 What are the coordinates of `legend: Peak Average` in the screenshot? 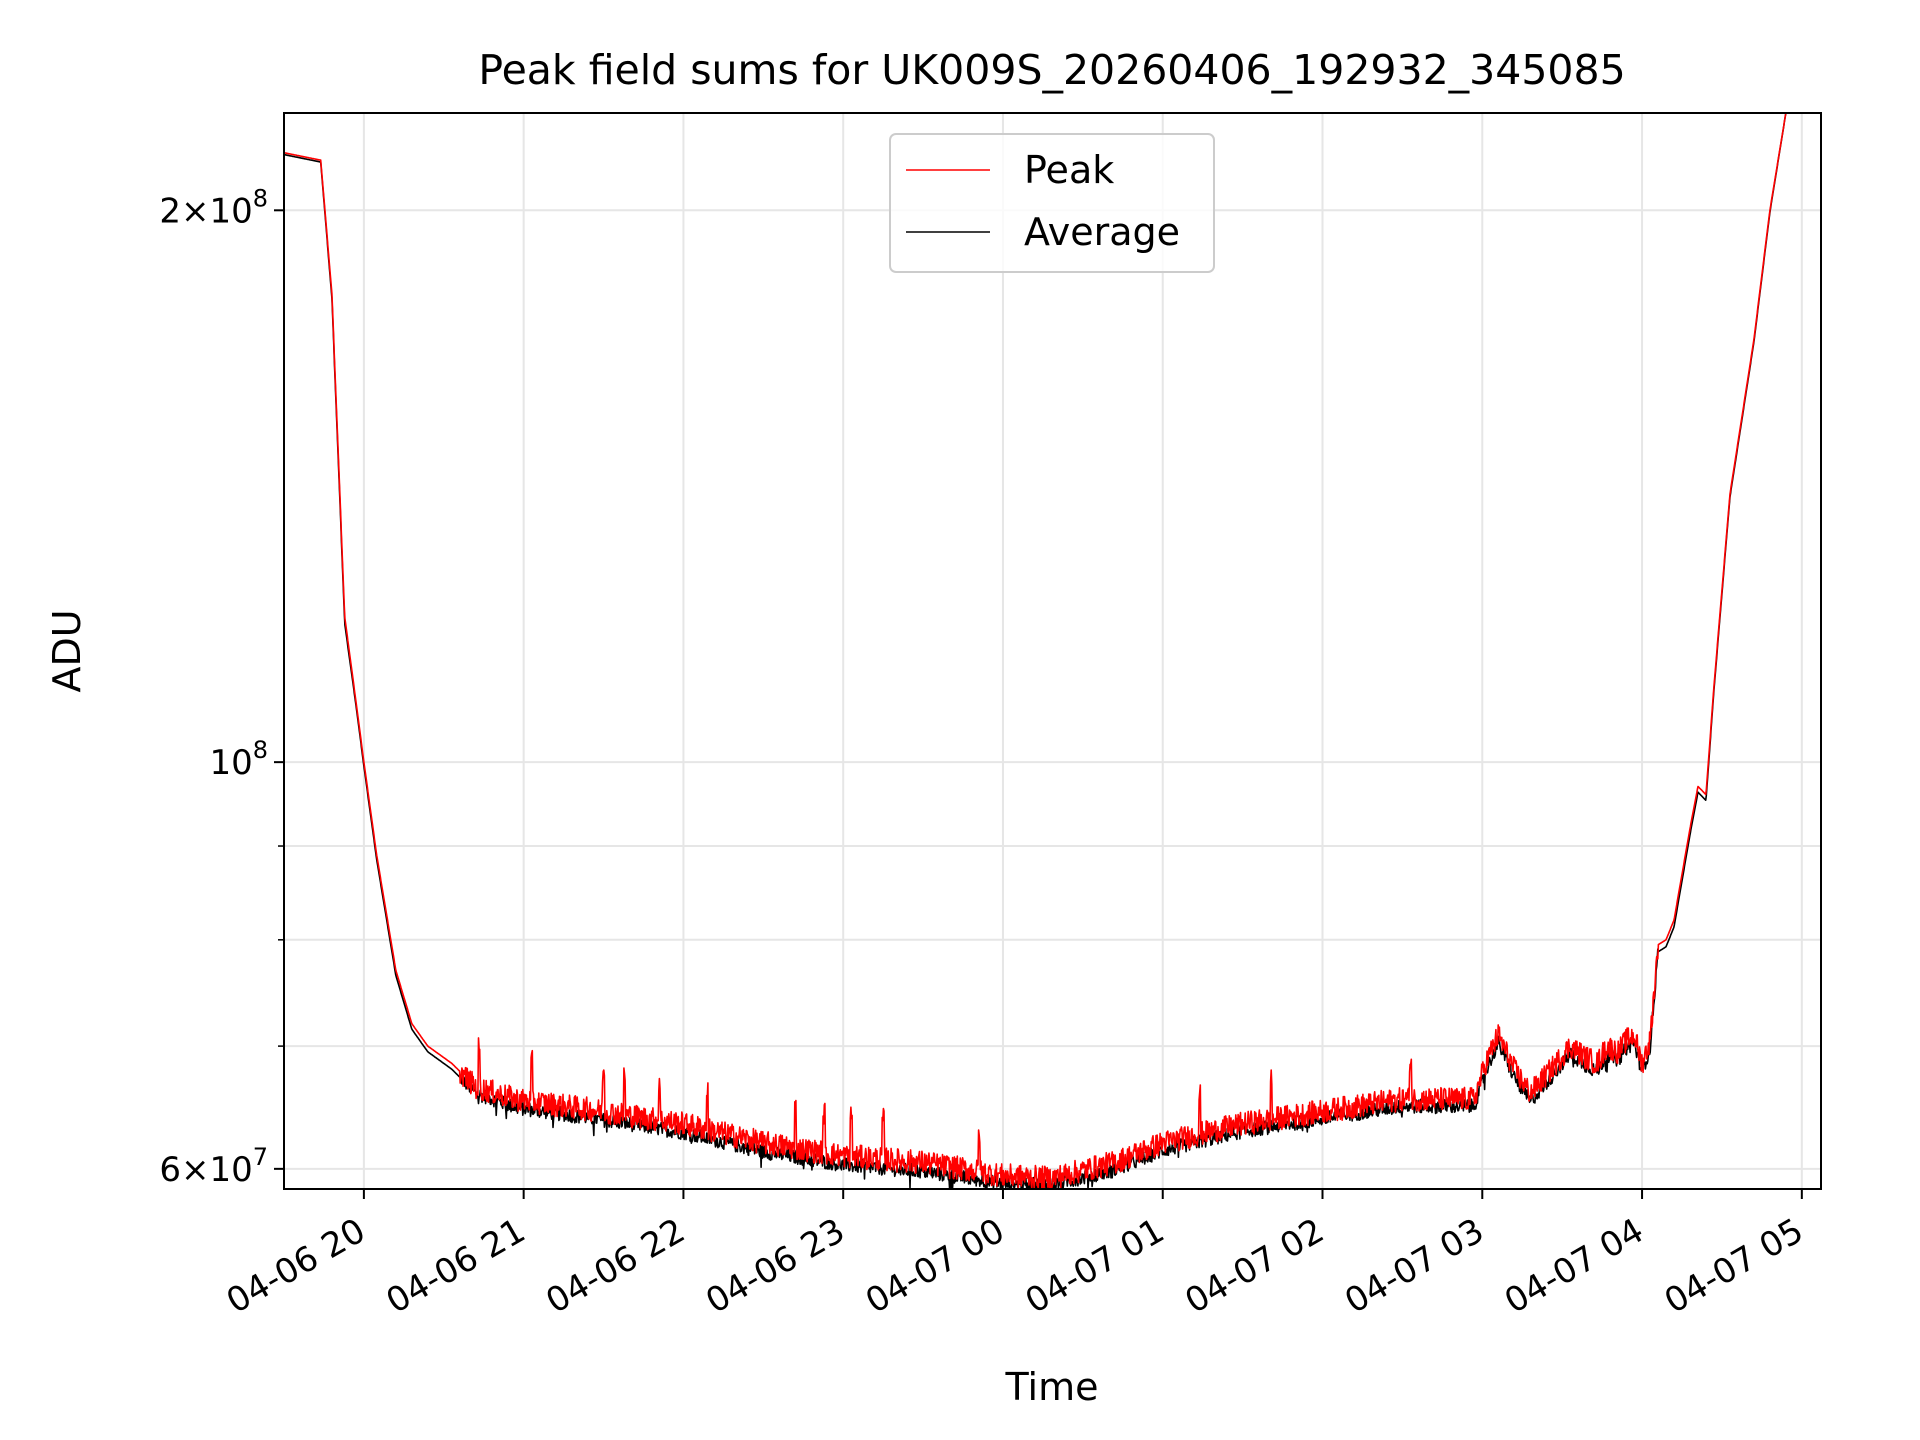 It's located at (1052, 203).